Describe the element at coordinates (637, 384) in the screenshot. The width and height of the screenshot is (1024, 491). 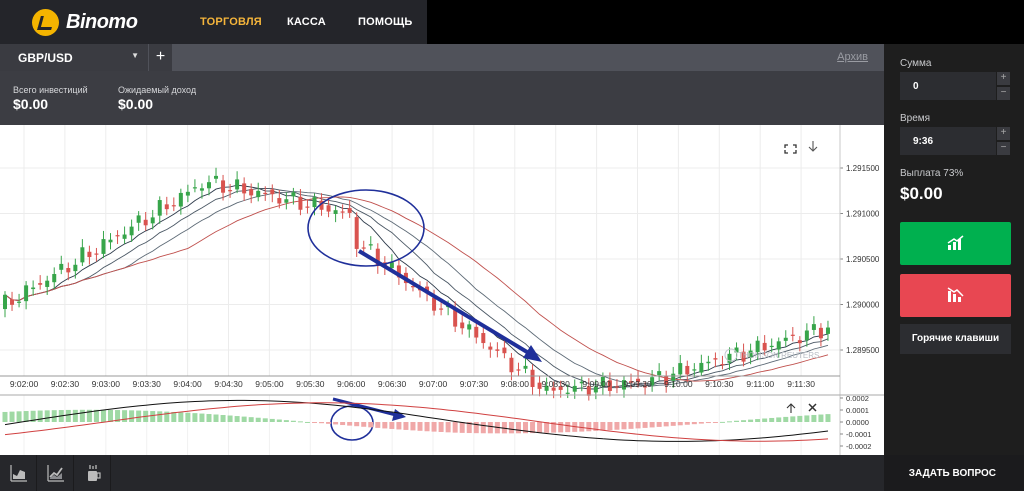
I see `time-tick-label: 9:09:30` at that location.